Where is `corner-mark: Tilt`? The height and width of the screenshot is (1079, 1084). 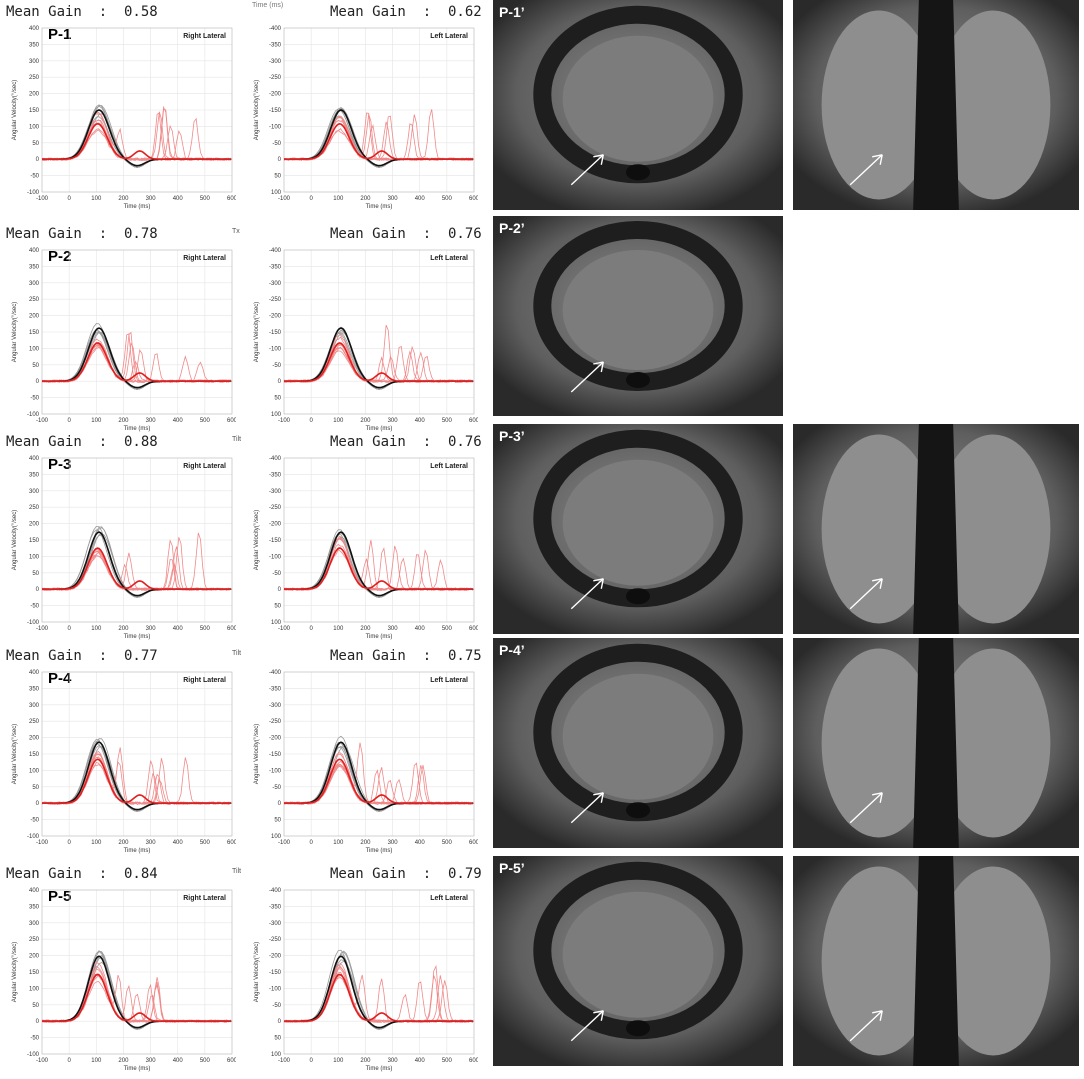
corner-mark: Tilt is located at coordinates (237, 653).